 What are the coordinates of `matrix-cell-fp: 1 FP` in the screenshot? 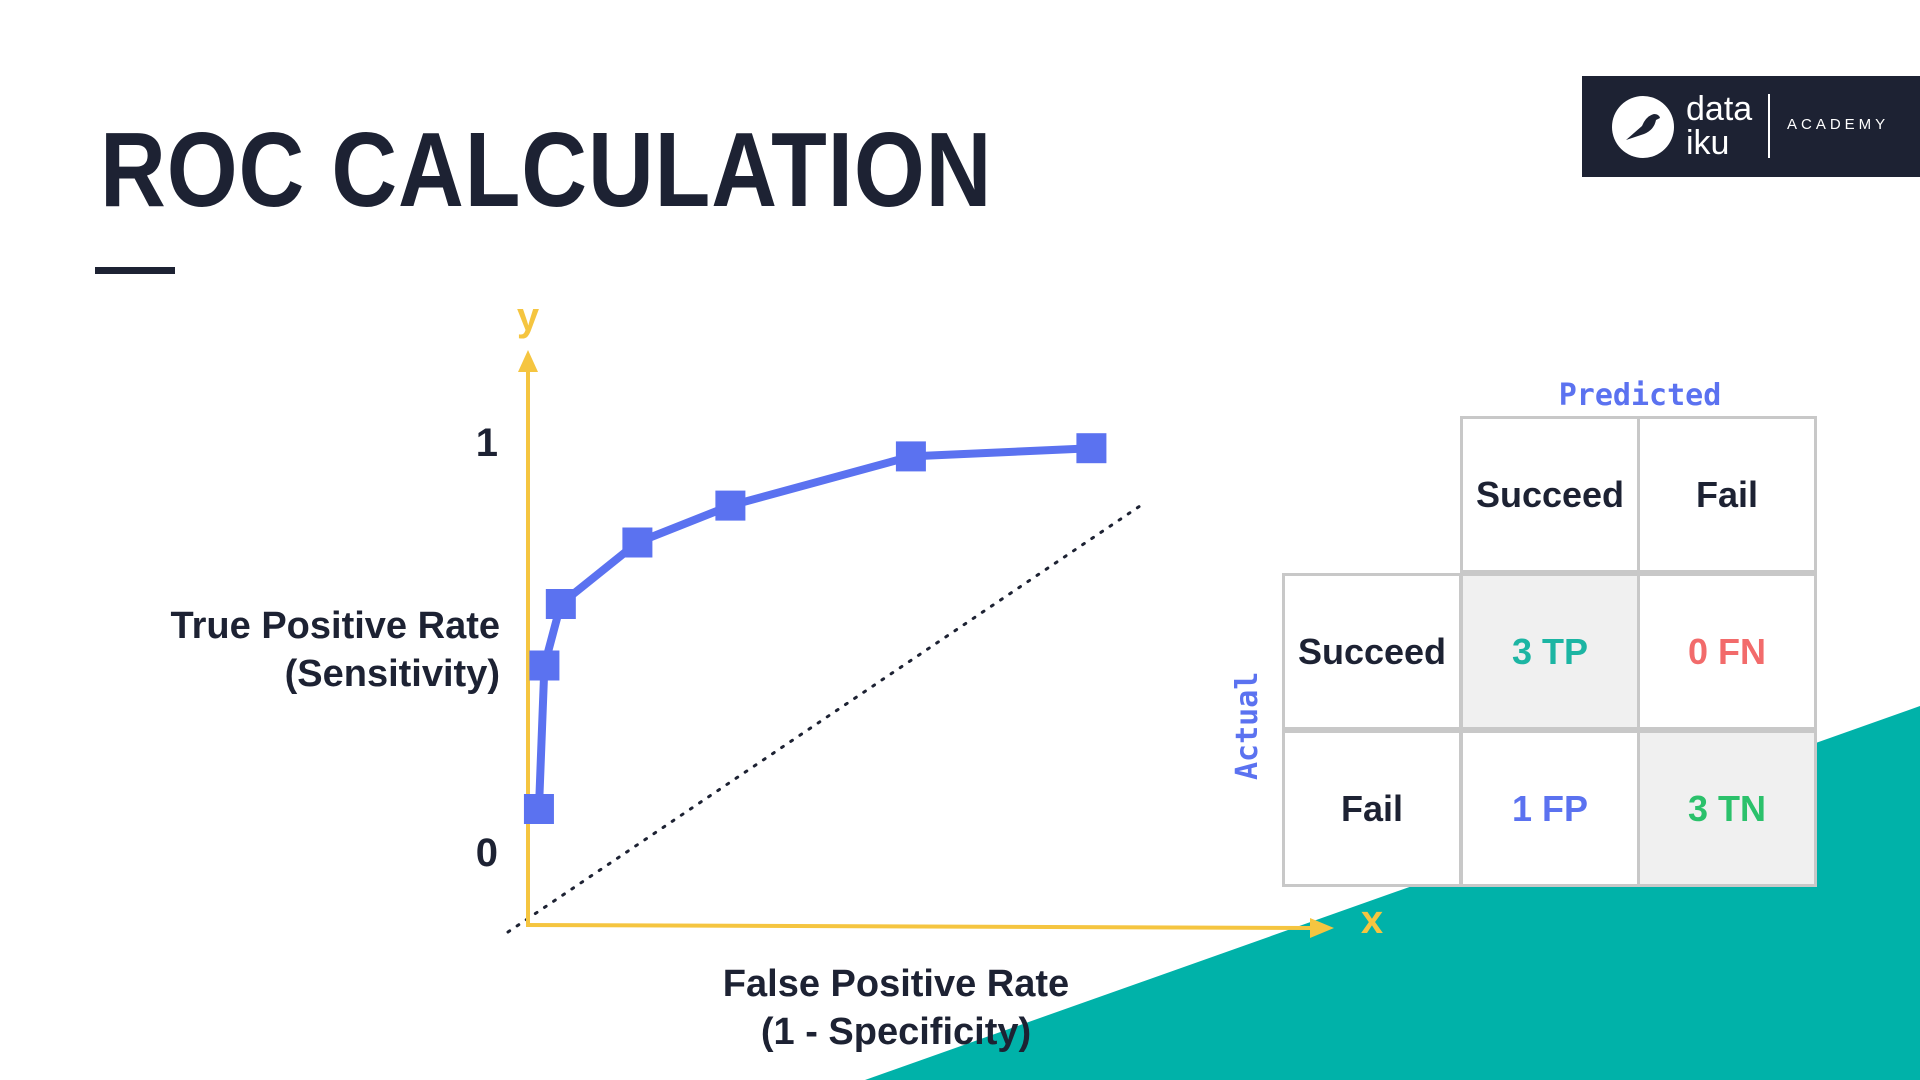 It's located at (1550, 808).